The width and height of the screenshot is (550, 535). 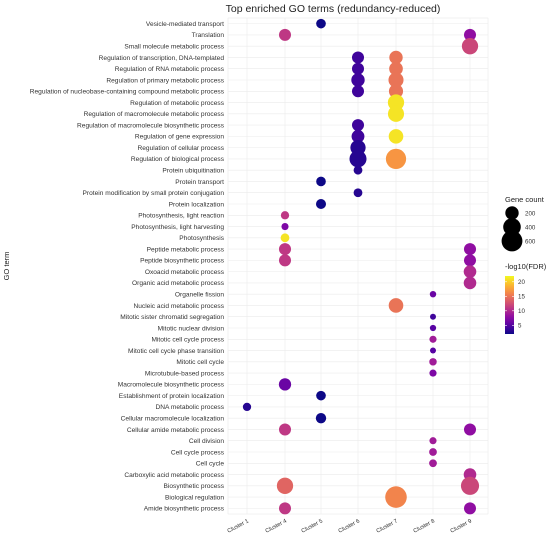 I want to click on size-legend-label: 200, so click(x=530, y=213).